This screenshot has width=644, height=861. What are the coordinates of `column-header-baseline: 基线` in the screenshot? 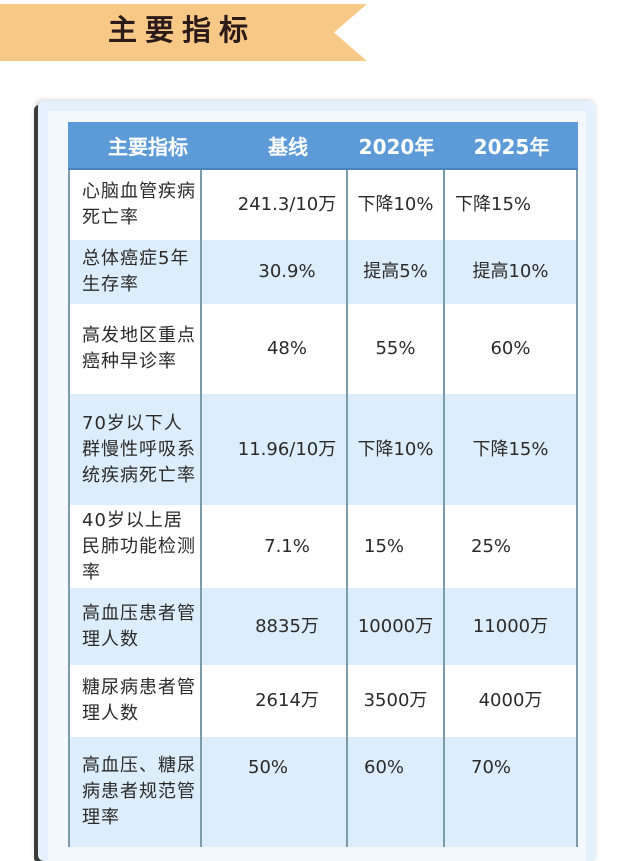 It's located at (288, 146).